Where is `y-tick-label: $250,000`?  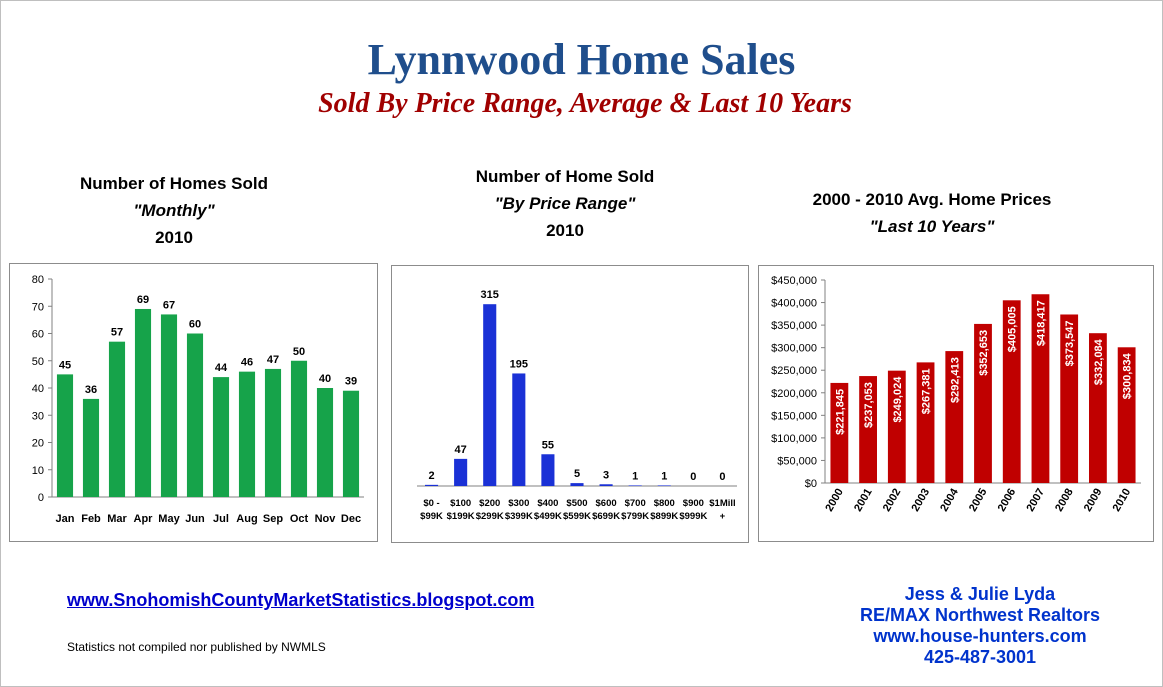 y-tick-label: $250,000 is located at coordinates (794, 371).